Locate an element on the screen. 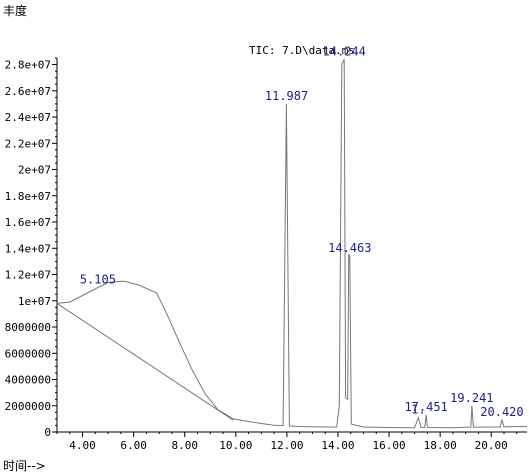  x-tick-label: 14.00 is located at coordinates (337, 445).